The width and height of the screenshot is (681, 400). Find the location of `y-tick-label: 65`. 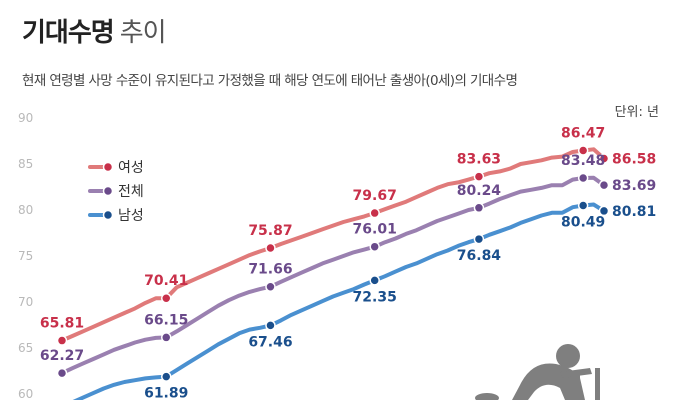

y-tick-label: 65 is located at coordinates (25, 348).